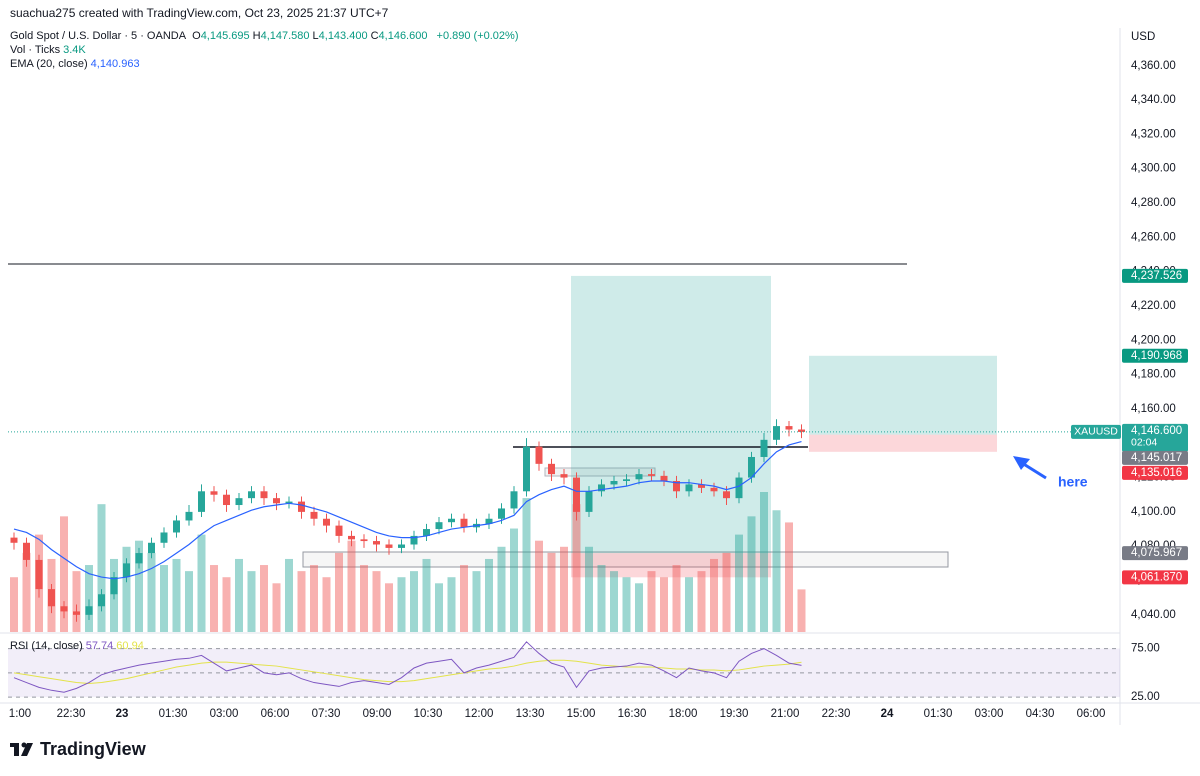 This screenshot has height=776, width=1200. What do you see at coordinates (1153, 512) in the screenshot?
I see `y-tick-label: 4,100.00` at bounding box center [1153, 512].